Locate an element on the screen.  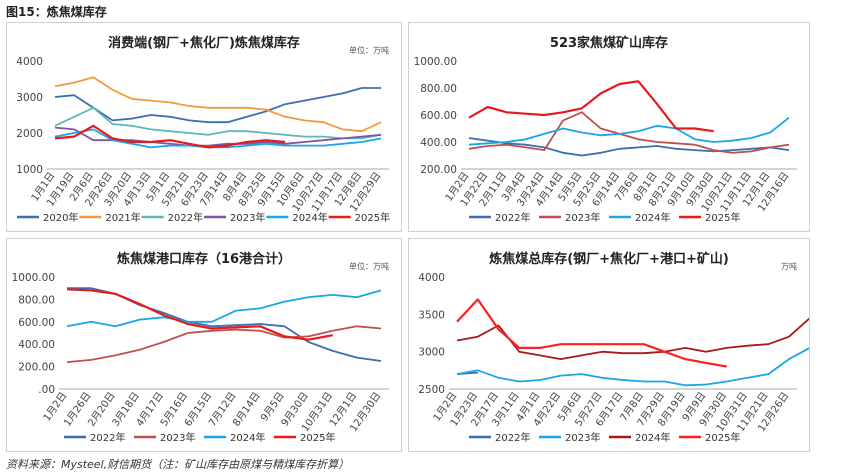
y-tick-label: 1000 is located at coordinates (29, 170).